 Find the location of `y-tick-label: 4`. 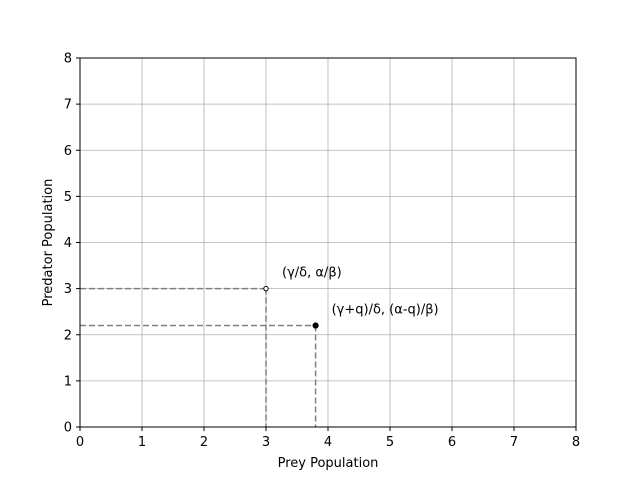

y-tick-label: 4 is located at coordinates (68, 243).